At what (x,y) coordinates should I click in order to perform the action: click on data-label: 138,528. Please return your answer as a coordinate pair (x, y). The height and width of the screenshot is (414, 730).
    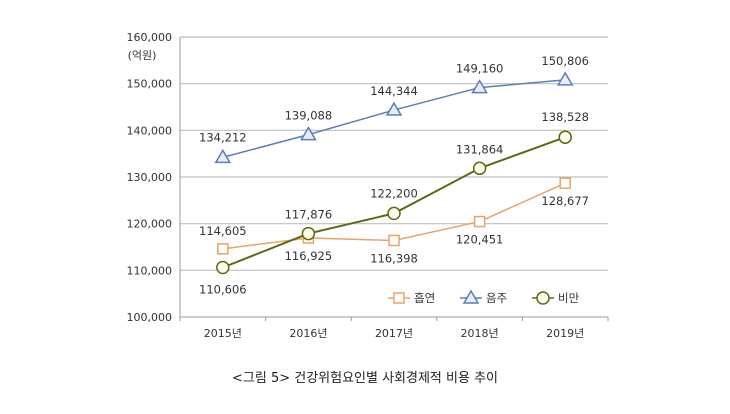
    Looking at the image, I should click on (565, 117).